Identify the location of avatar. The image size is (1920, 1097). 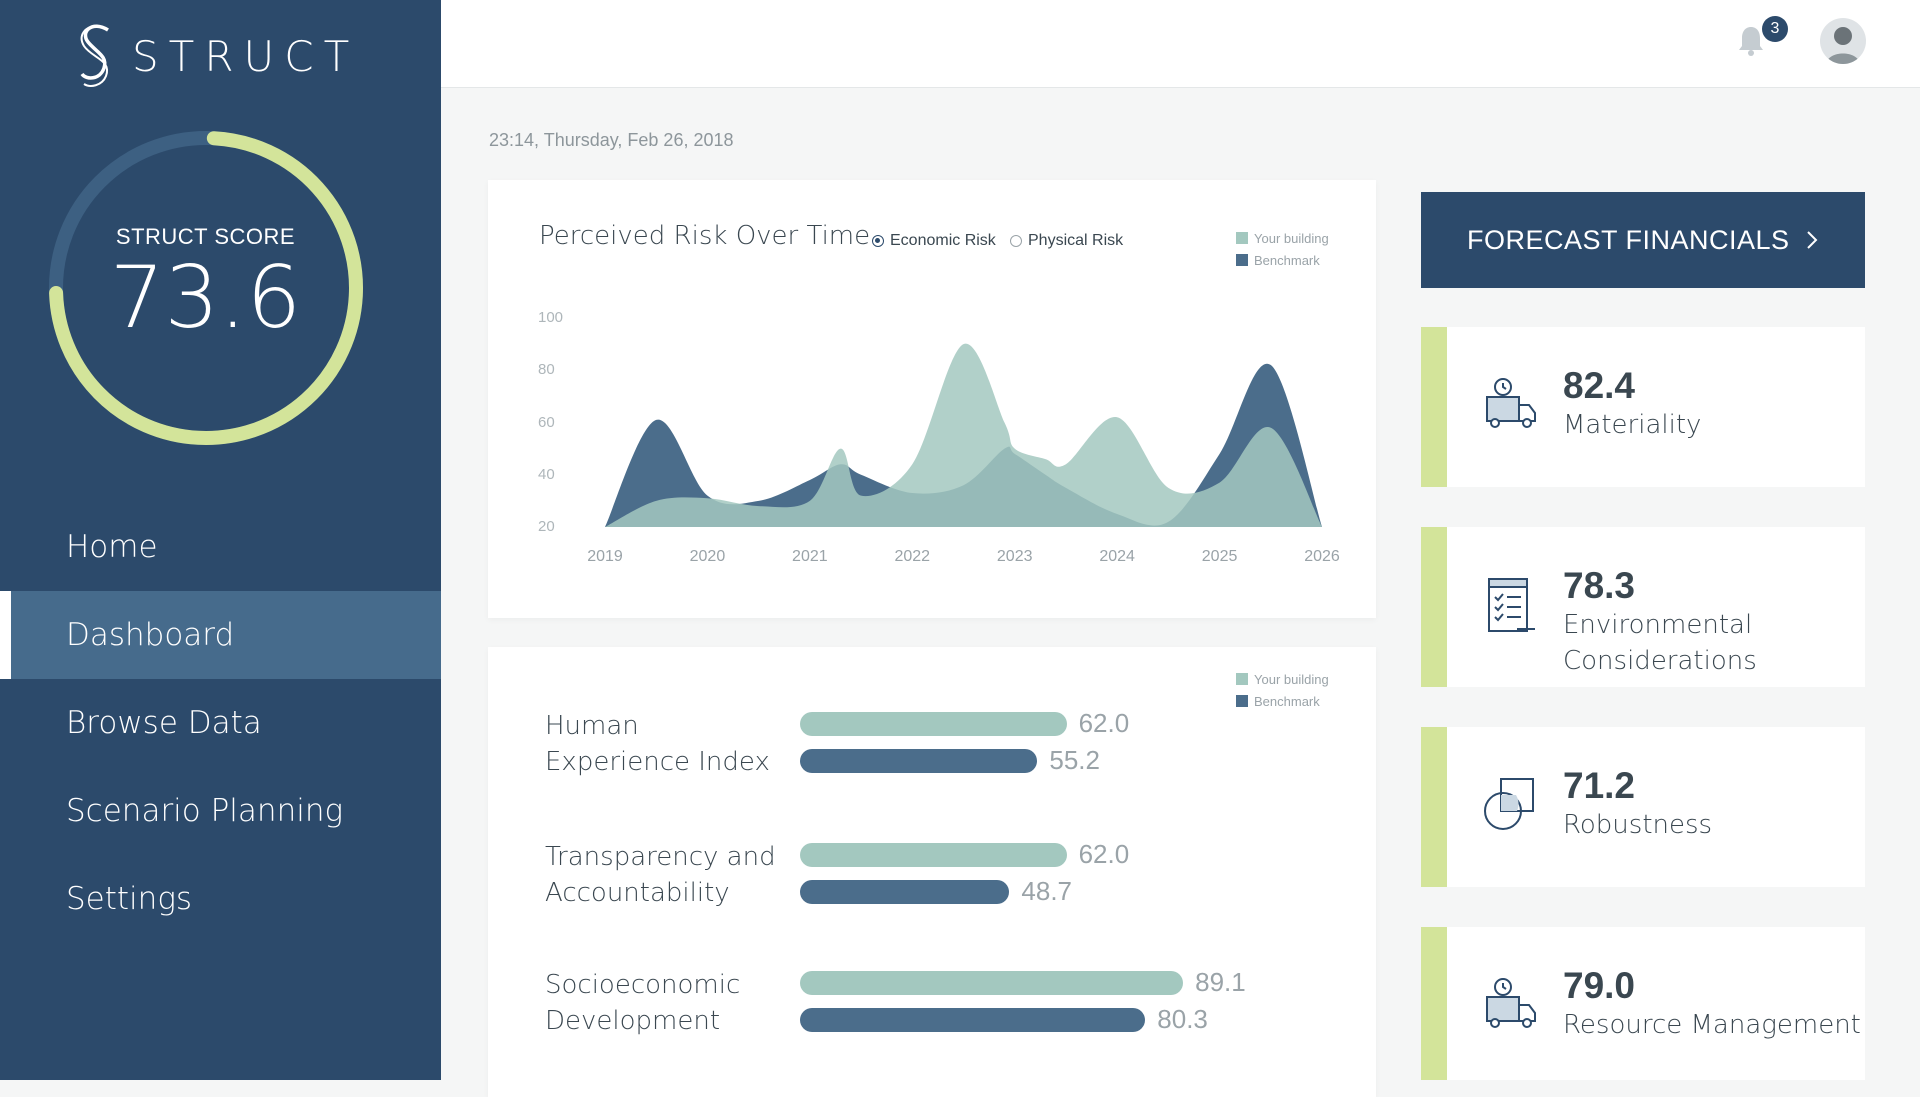
(1843, 41).